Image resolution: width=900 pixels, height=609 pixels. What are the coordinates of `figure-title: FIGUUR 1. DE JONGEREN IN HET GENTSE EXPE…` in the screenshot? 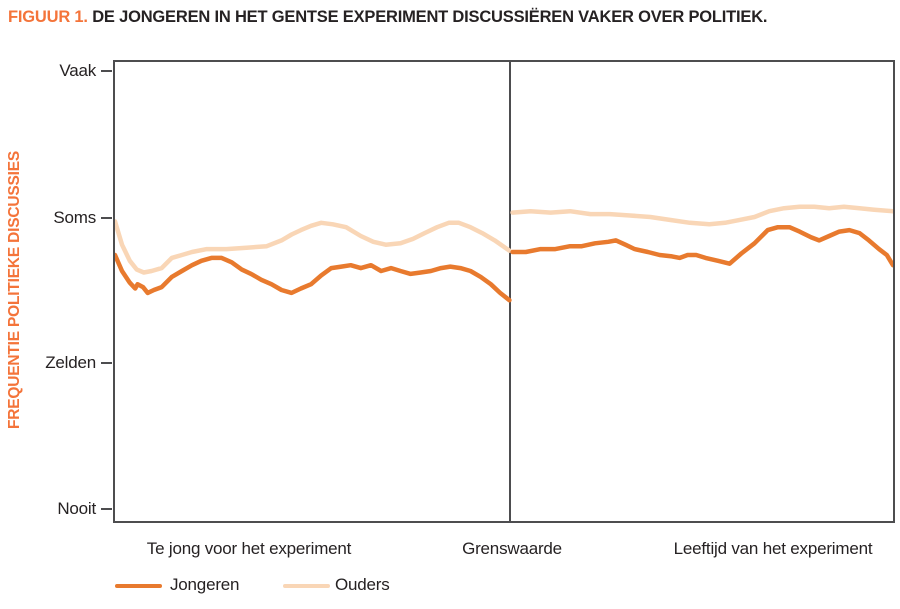 It's located at (388, 17).